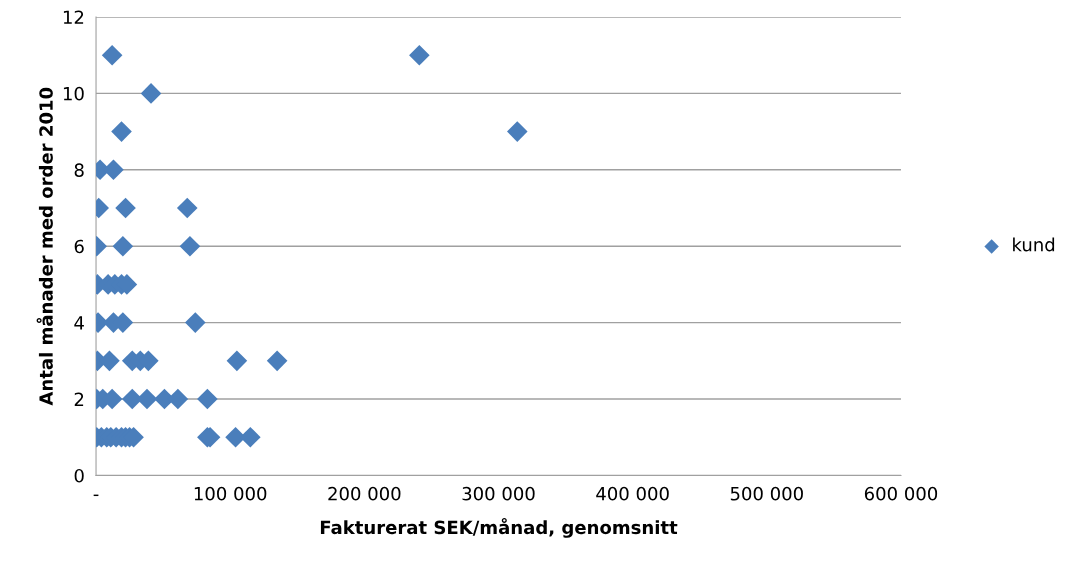 This screenshot has height=566, width=1079. Describe the element at coordinates (73, 93) in the screenshot. I see `y-tick-label: 10` at that location.